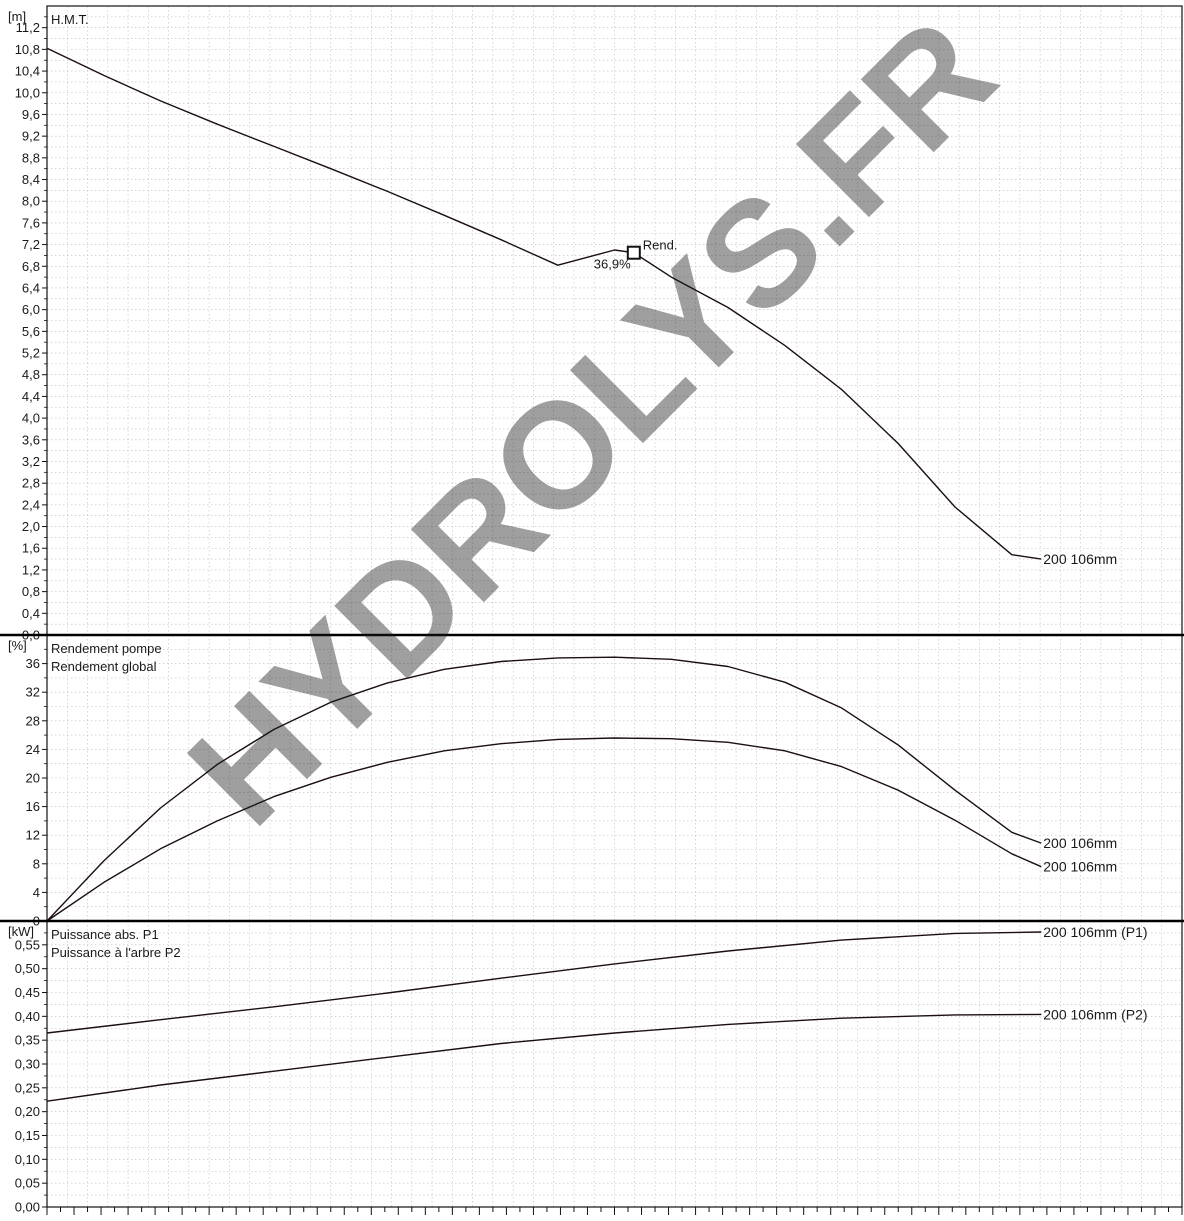  What do you see at coordinates (27, 1159) in the screenshot?
I see `y-tick-label: 0,10` at bounding box center [27, 1159].